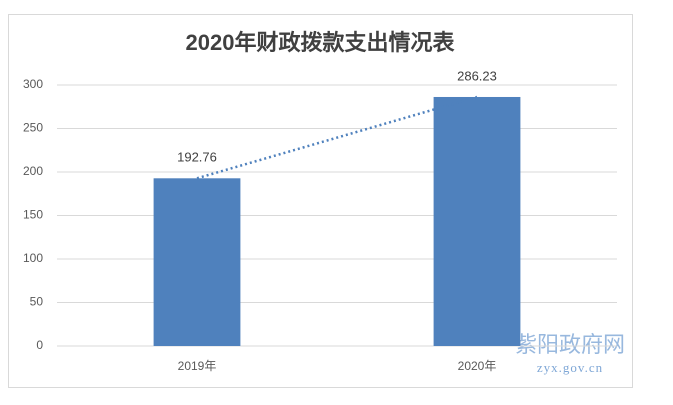  Describe the element at coordinates (33, 128) in the screenshot. I see `y-tick-label: 250` at that location.